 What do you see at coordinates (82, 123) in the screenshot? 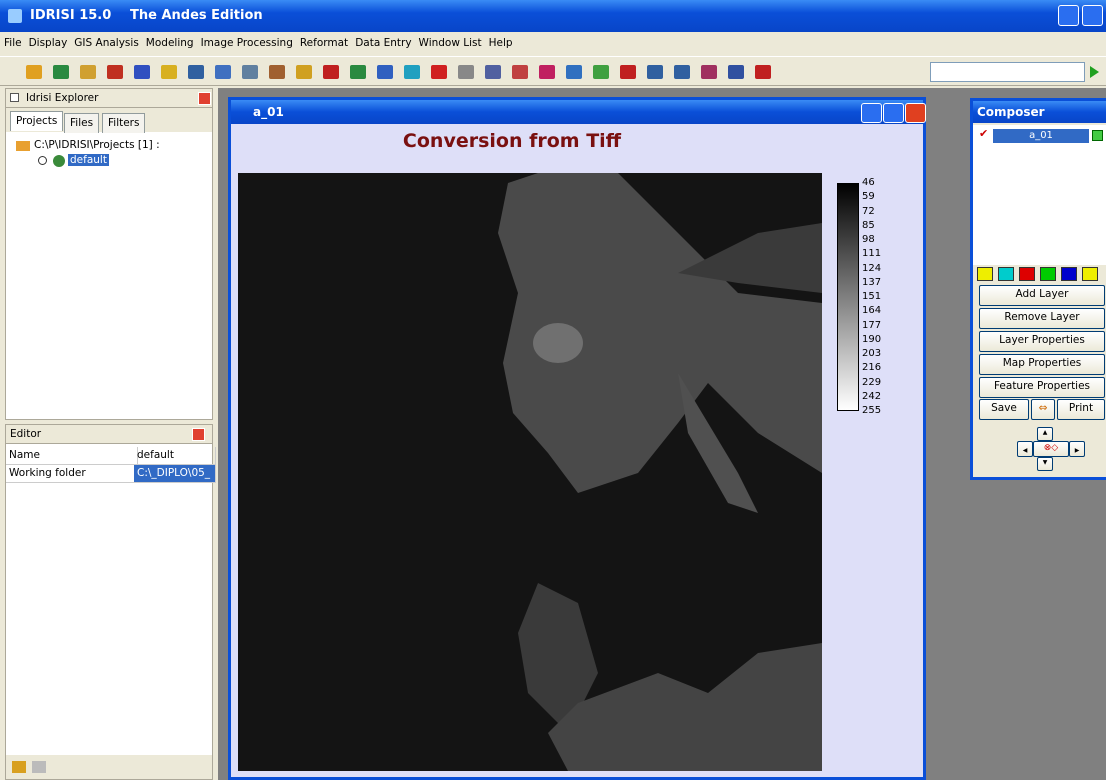
I see `tab: Files` at bounding box center [82, 123].